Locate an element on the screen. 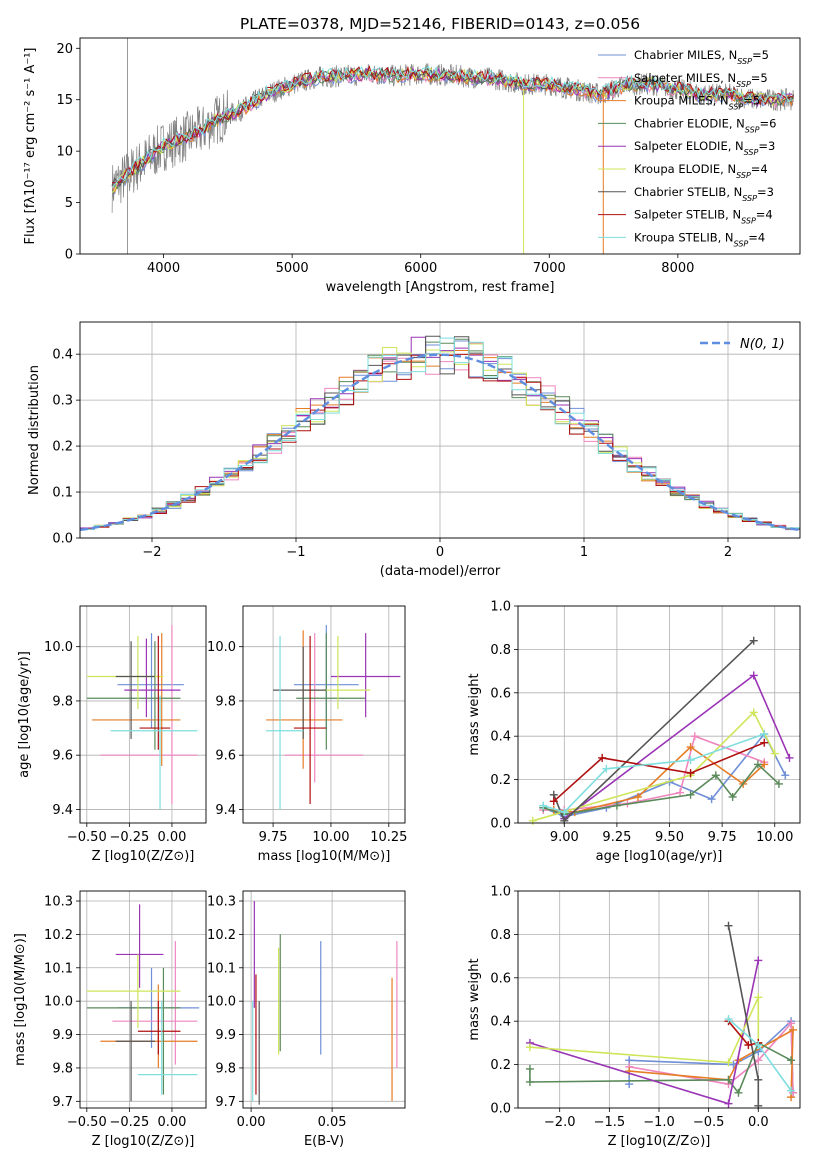 The width and height of the screenshot is (819, 1170). tick-label-x: 1 is located at coordinates (584, 552).